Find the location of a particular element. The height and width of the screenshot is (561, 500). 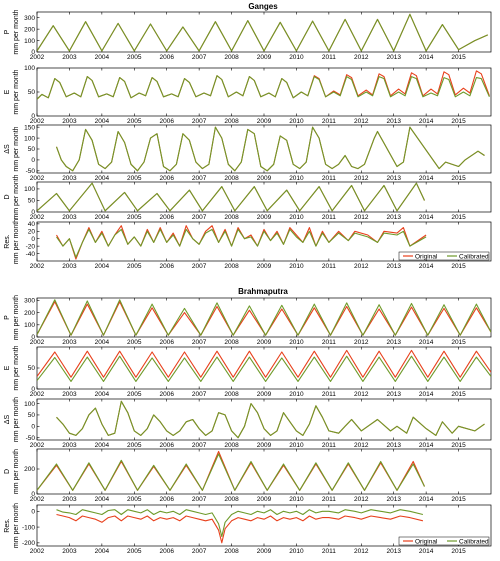

y-tick-label: -200 is located at coordinates (28, 543).